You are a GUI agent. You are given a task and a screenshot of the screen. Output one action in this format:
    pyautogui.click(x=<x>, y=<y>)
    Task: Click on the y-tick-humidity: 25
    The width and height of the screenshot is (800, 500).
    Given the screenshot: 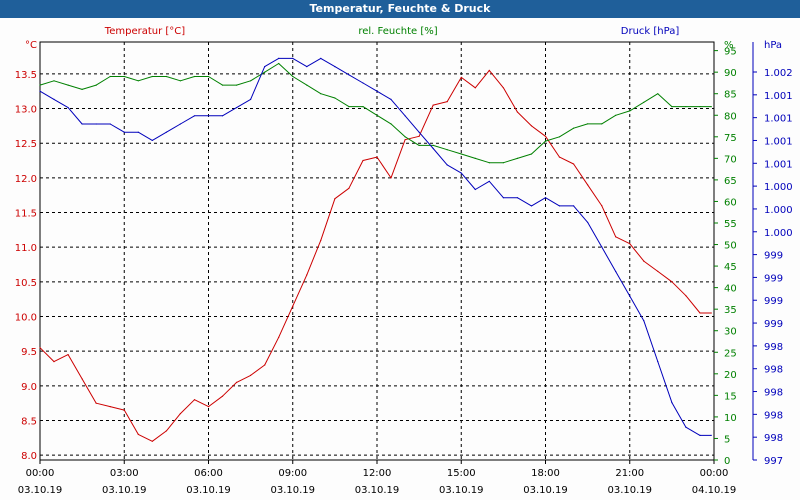 What is the action you would take?
    pyautogui.click(x=730, y=353)
    